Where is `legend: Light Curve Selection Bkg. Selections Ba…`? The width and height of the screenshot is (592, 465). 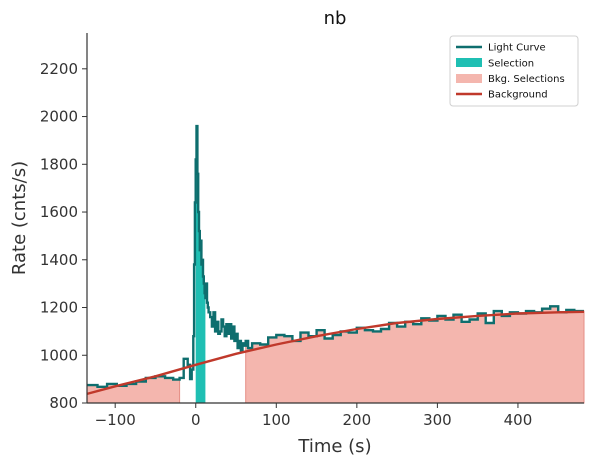
legend: Light Curve Selection Bkg. Selections Ba… is located at coordinates (514, 71).